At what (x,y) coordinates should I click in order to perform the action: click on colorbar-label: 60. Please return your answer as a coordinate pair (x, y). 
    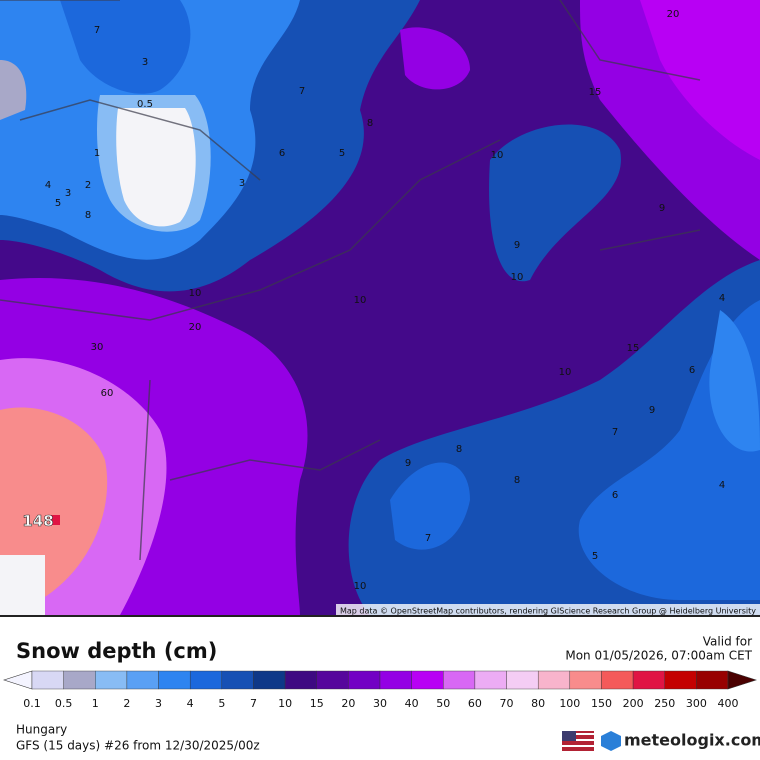
    Looking at the image, I should click on (475, 703).